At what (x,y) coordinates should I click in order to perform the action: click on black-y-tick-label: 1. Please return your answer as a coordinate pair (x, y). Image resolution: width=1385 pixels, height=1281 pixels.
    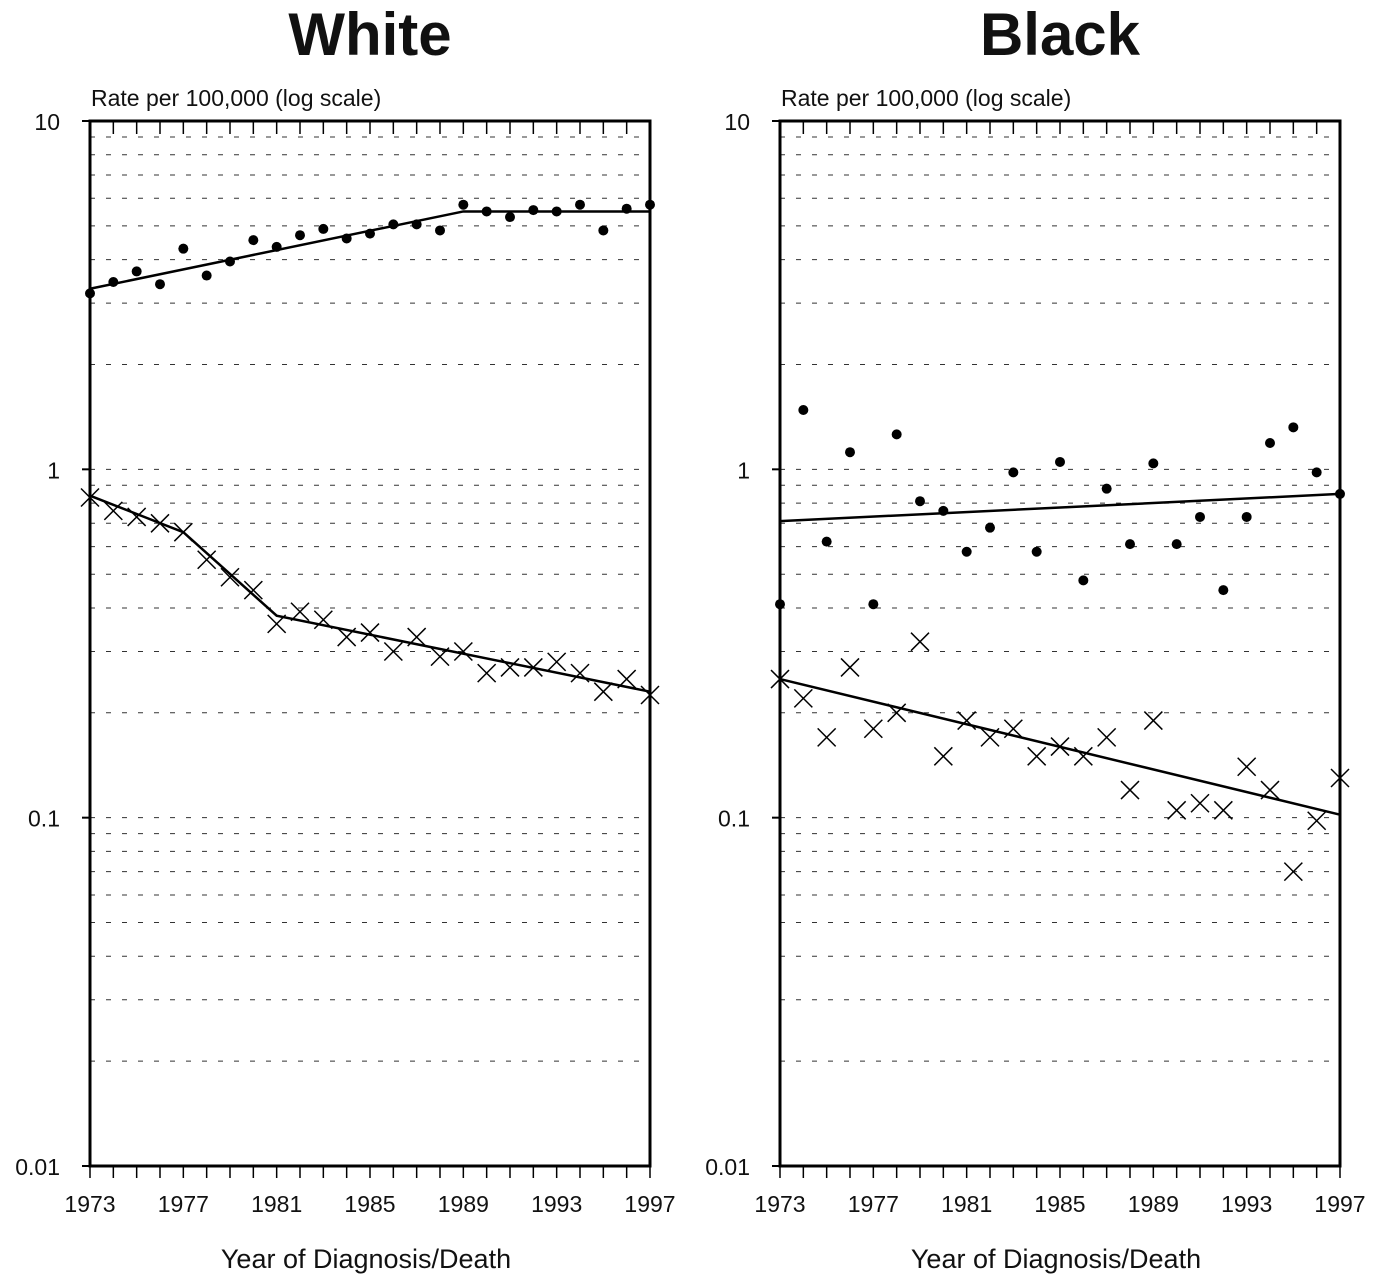
    Looking at the image, I should click on (743, 470).